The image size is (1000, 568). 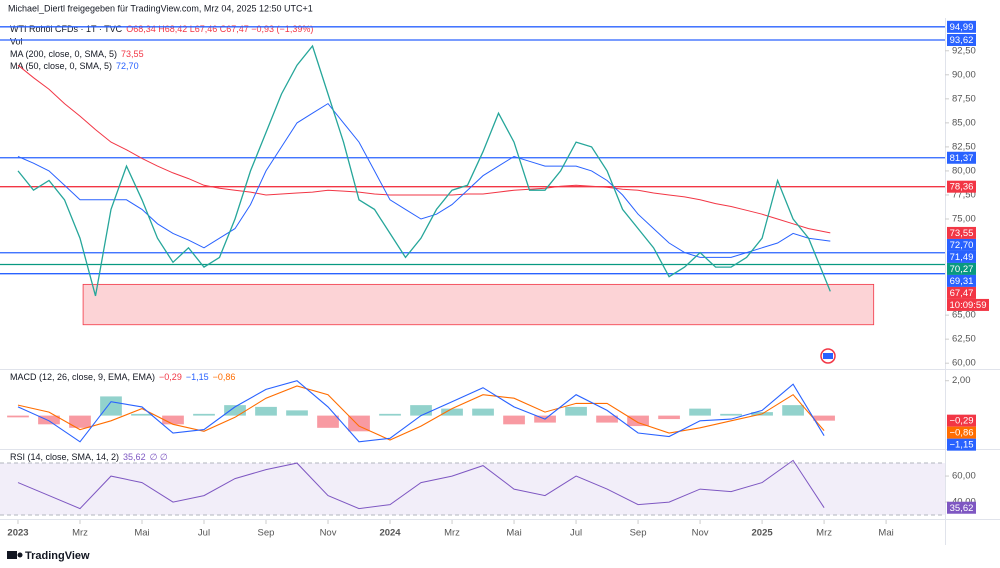 I want to click on y-tick-label: 2,00, so click(x=961, y=380).